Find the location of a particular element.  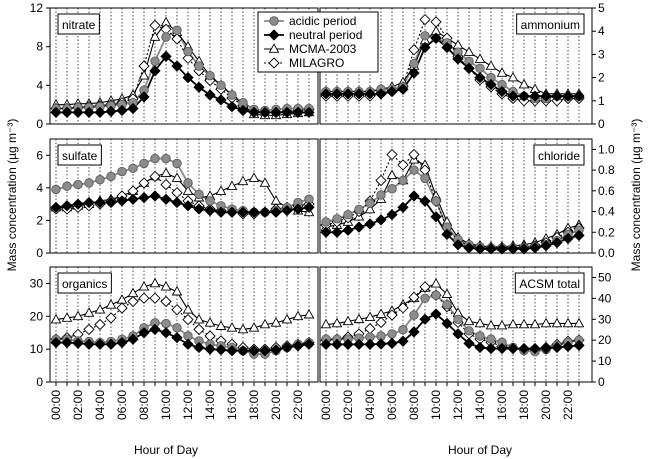

x-tick-label-right: 18:00 is located at coordinates (524, 405).